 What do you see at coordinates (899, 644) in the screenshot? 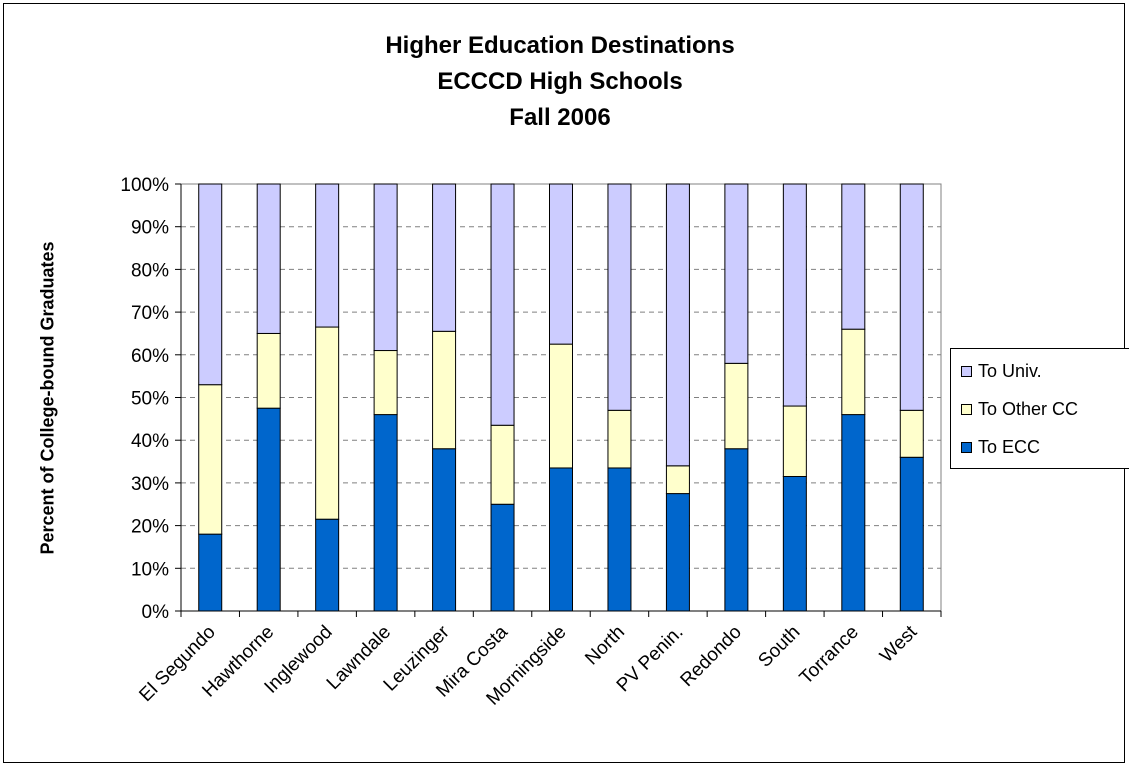
I see `x-tick-label: West` at bounding box center [899, 644].